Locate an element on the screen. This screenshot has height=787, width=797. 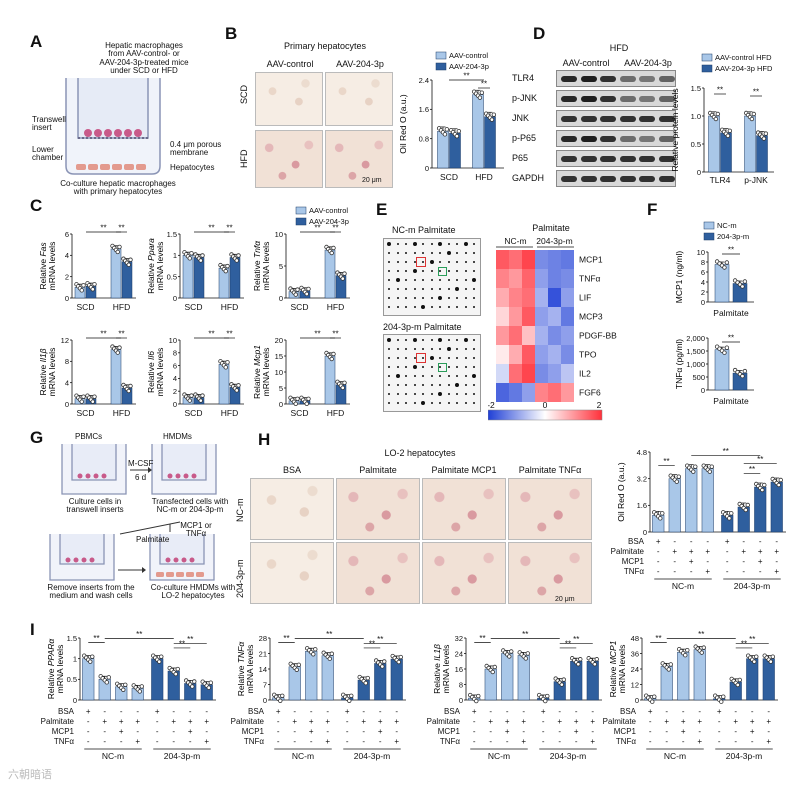
bar is located at coordinates (760, 509).